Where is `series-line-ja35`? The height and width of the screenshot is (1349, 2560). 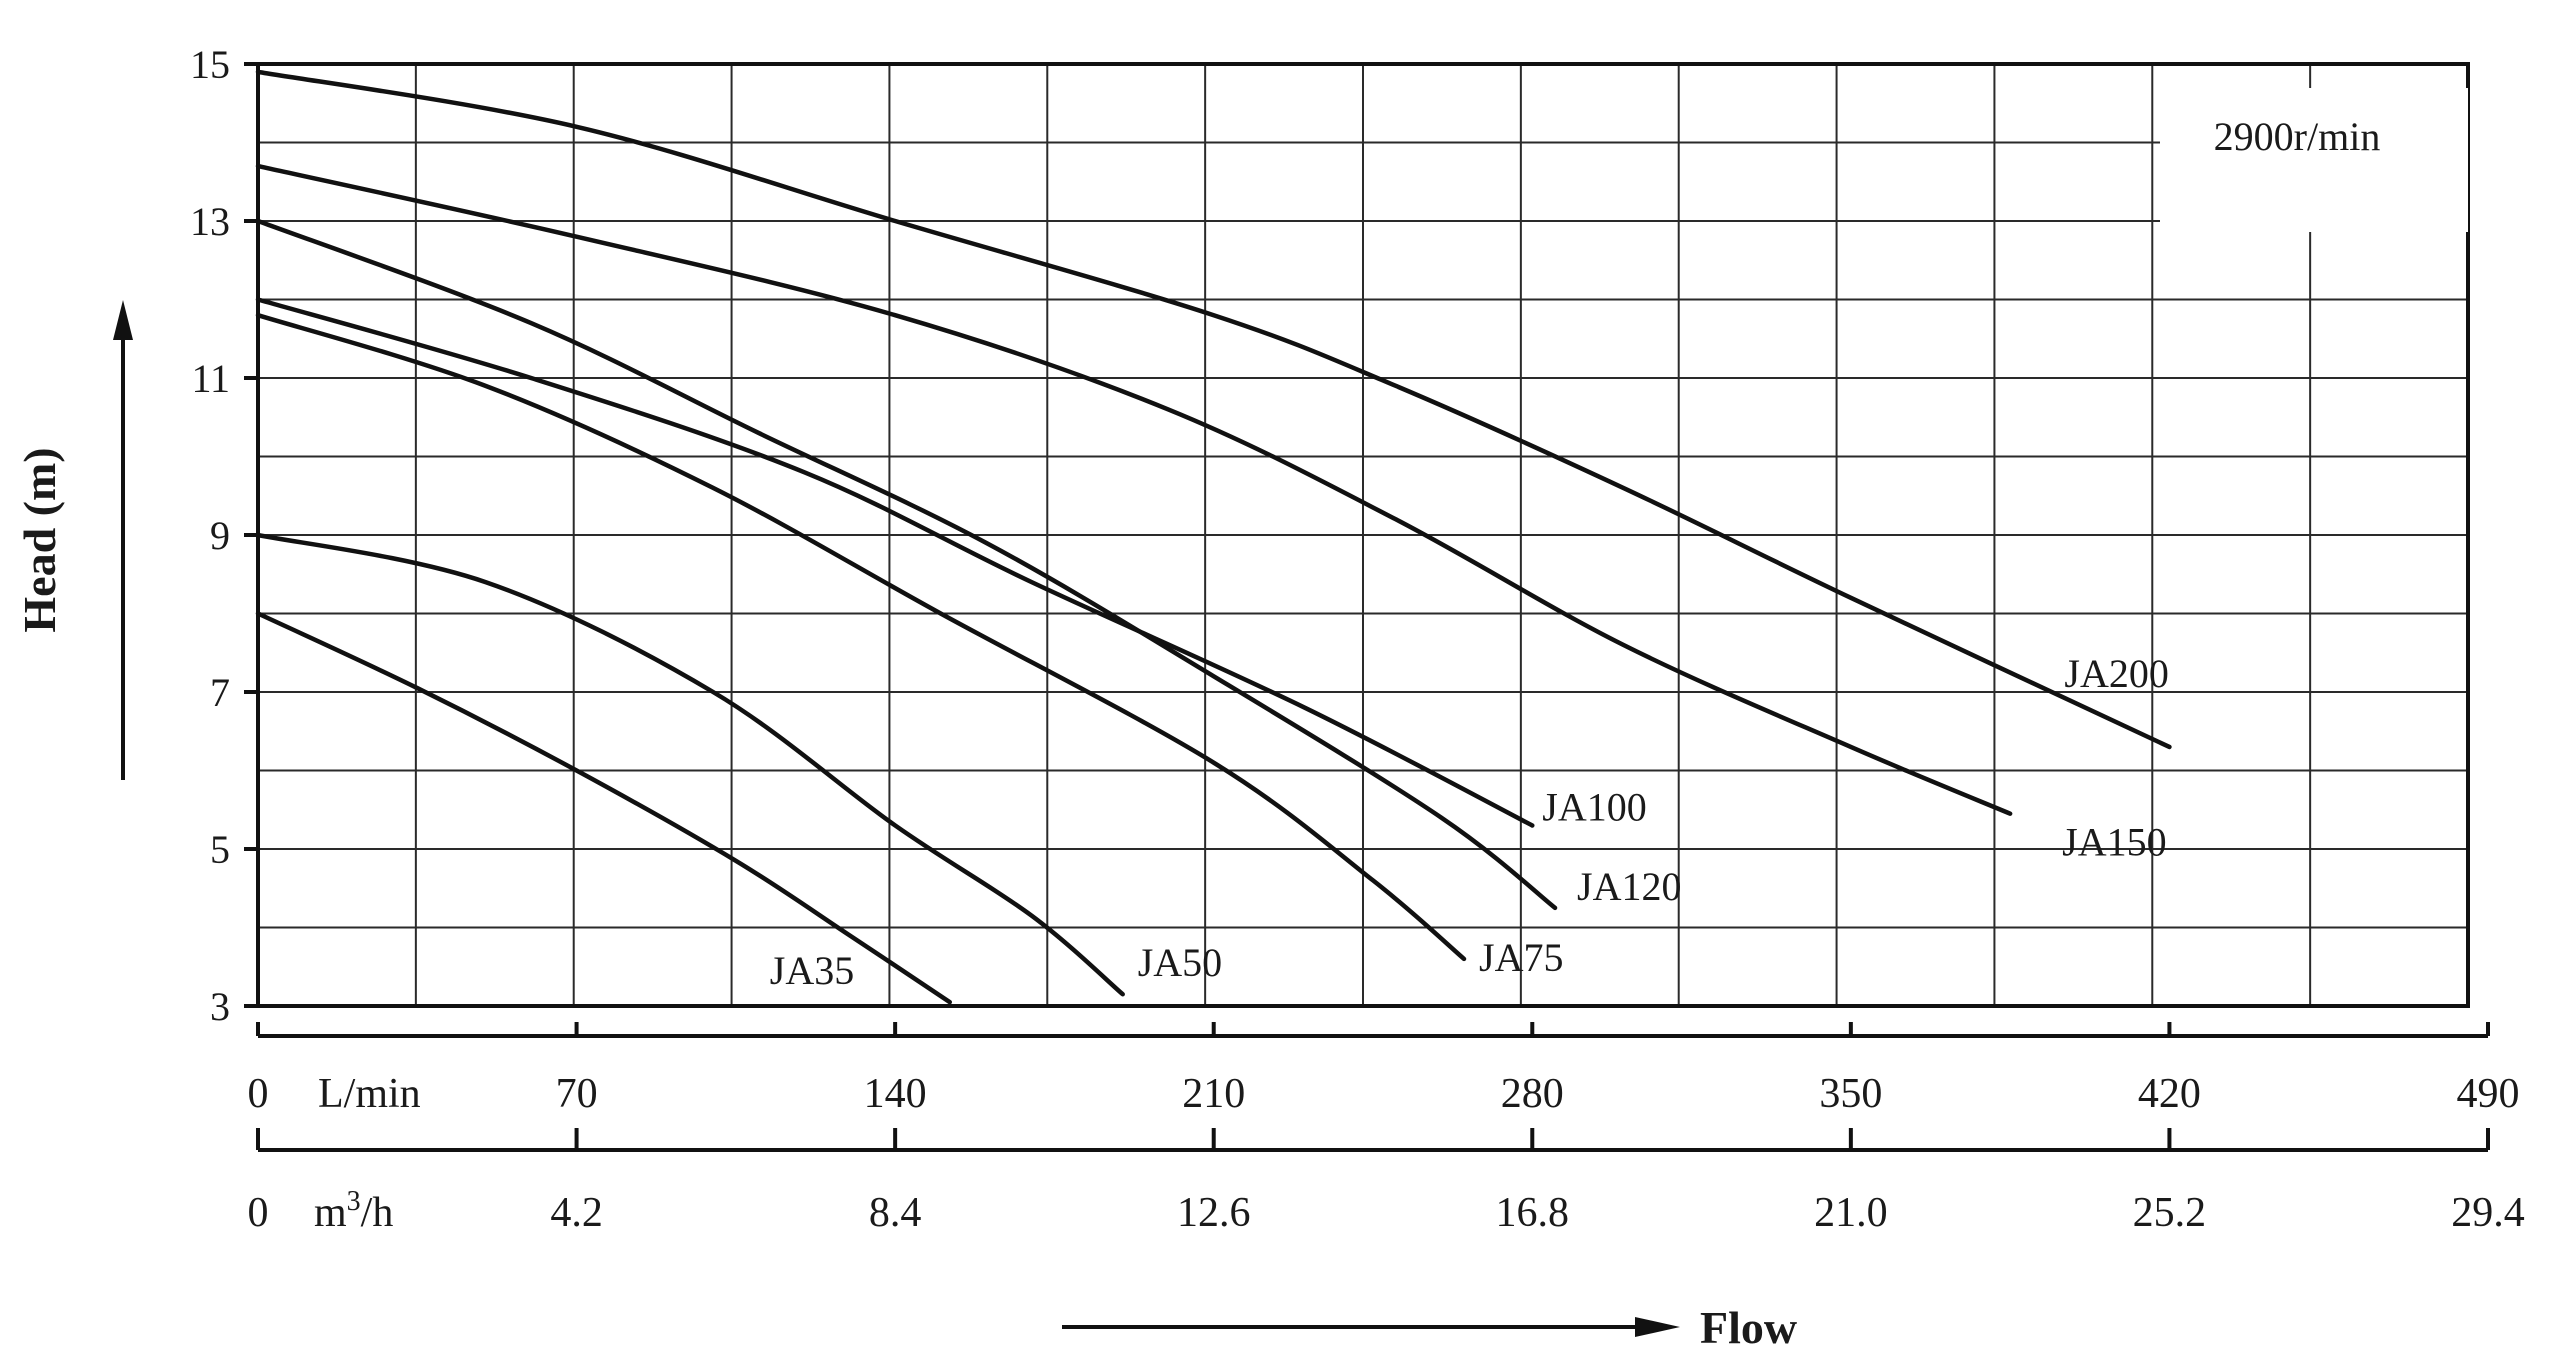 series-line-ja35 is located at coordinates (604, 808).